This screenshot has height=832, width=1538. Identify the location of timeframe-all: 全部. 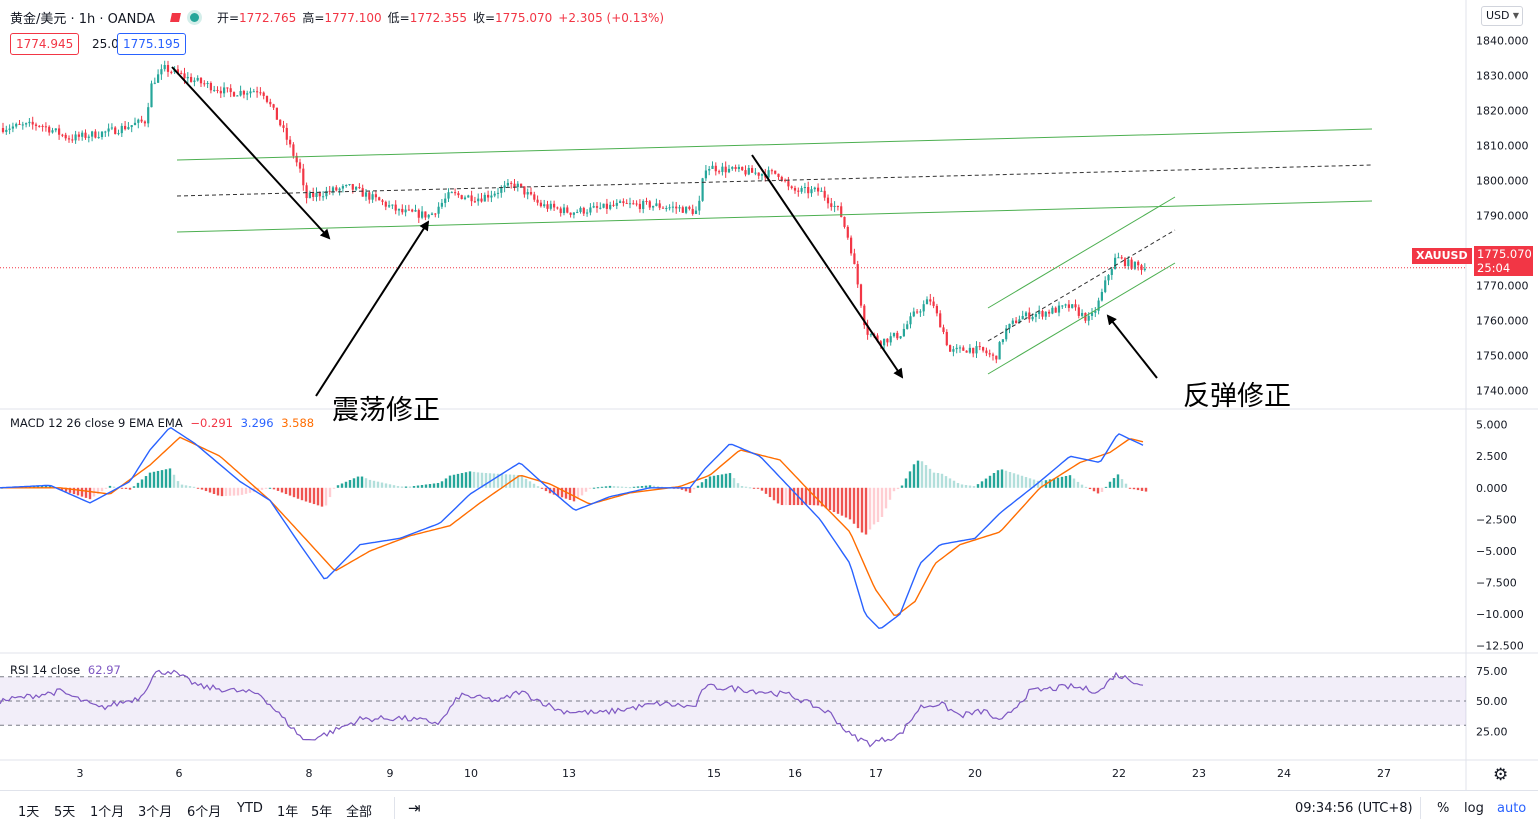
(359, 812).